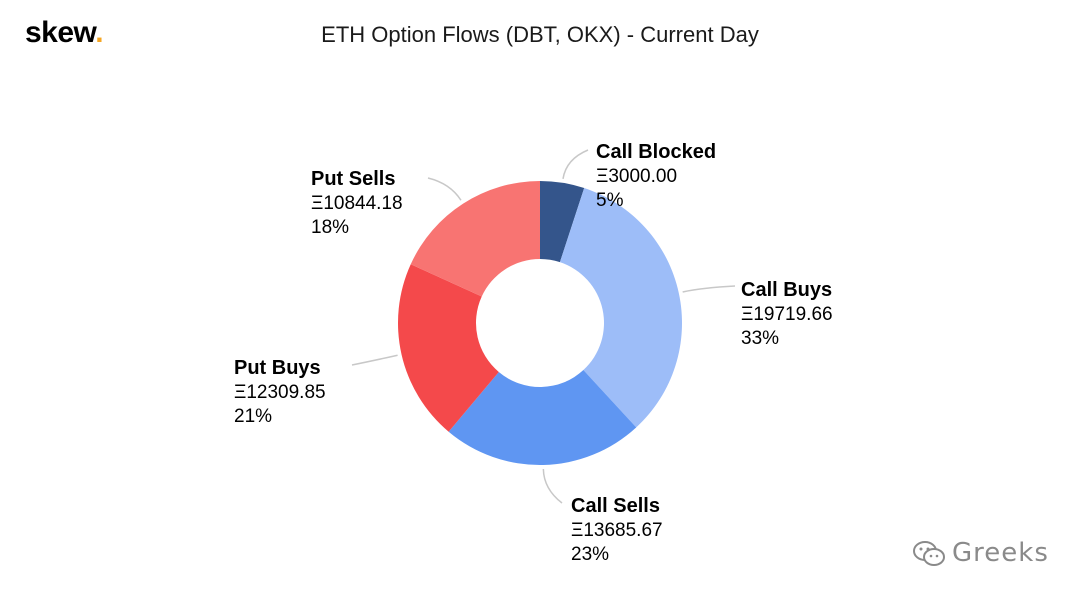 Image resolution: width=1080 pixels, height=603 pixels. I want to click on label-pct-call-blocked: 5%, so click(610, 200).